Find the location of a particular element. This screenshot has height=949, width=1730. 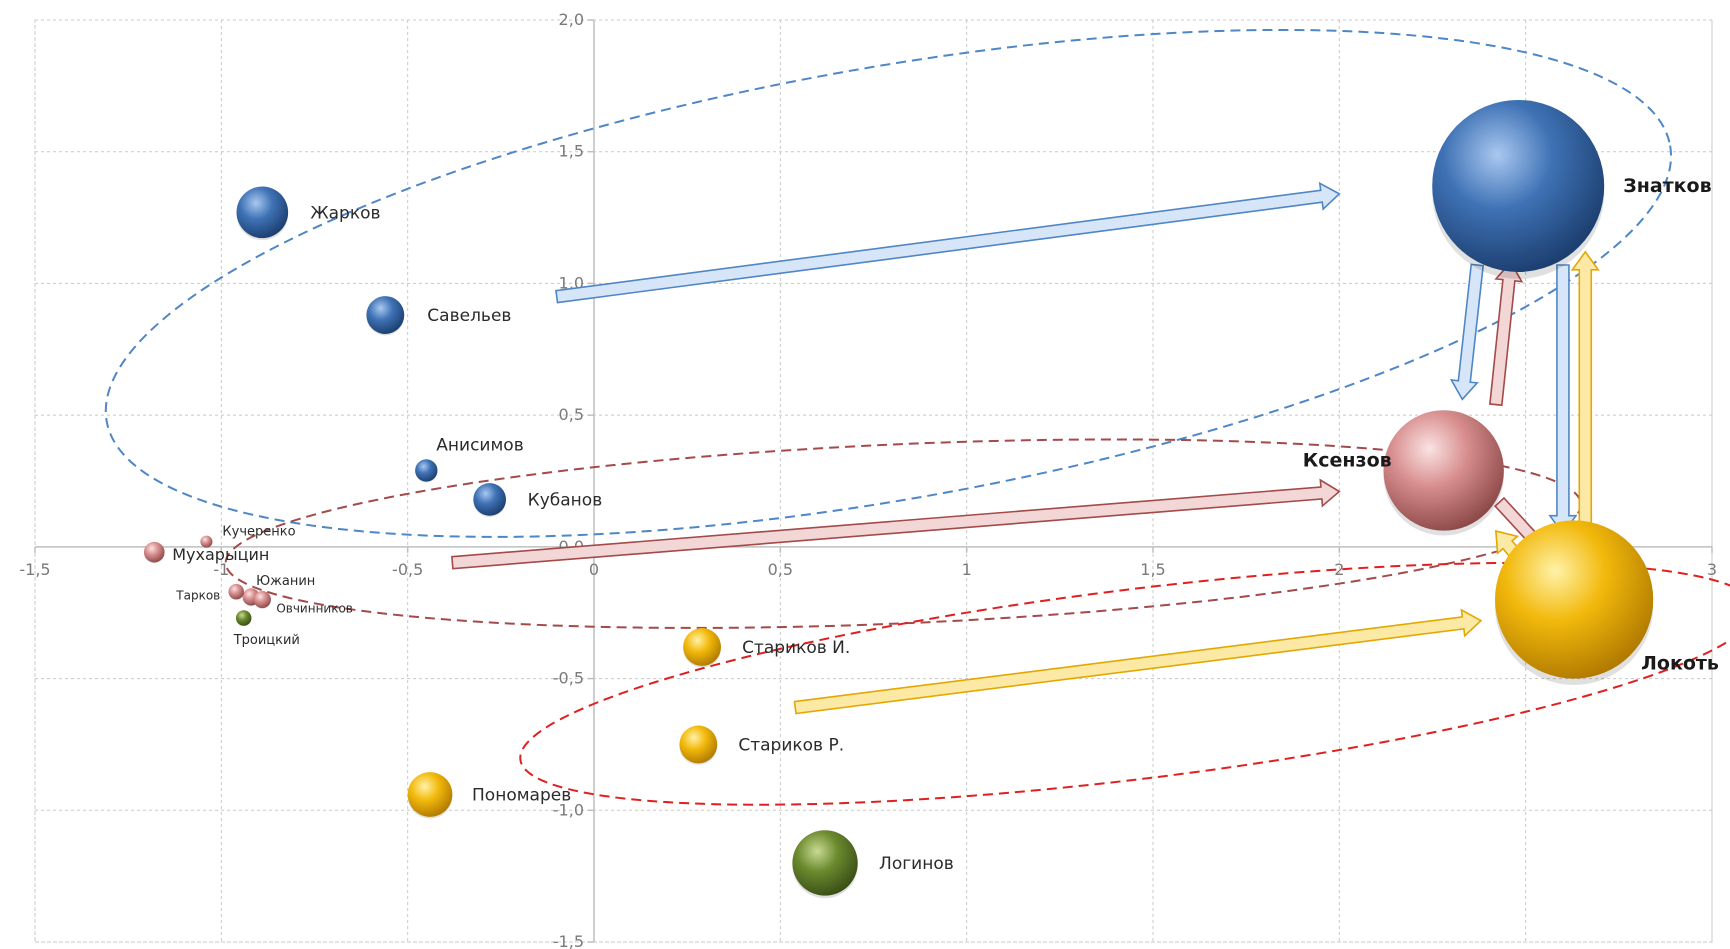

bubble-label: Мухарыцин is located at coordinates (220, 554).